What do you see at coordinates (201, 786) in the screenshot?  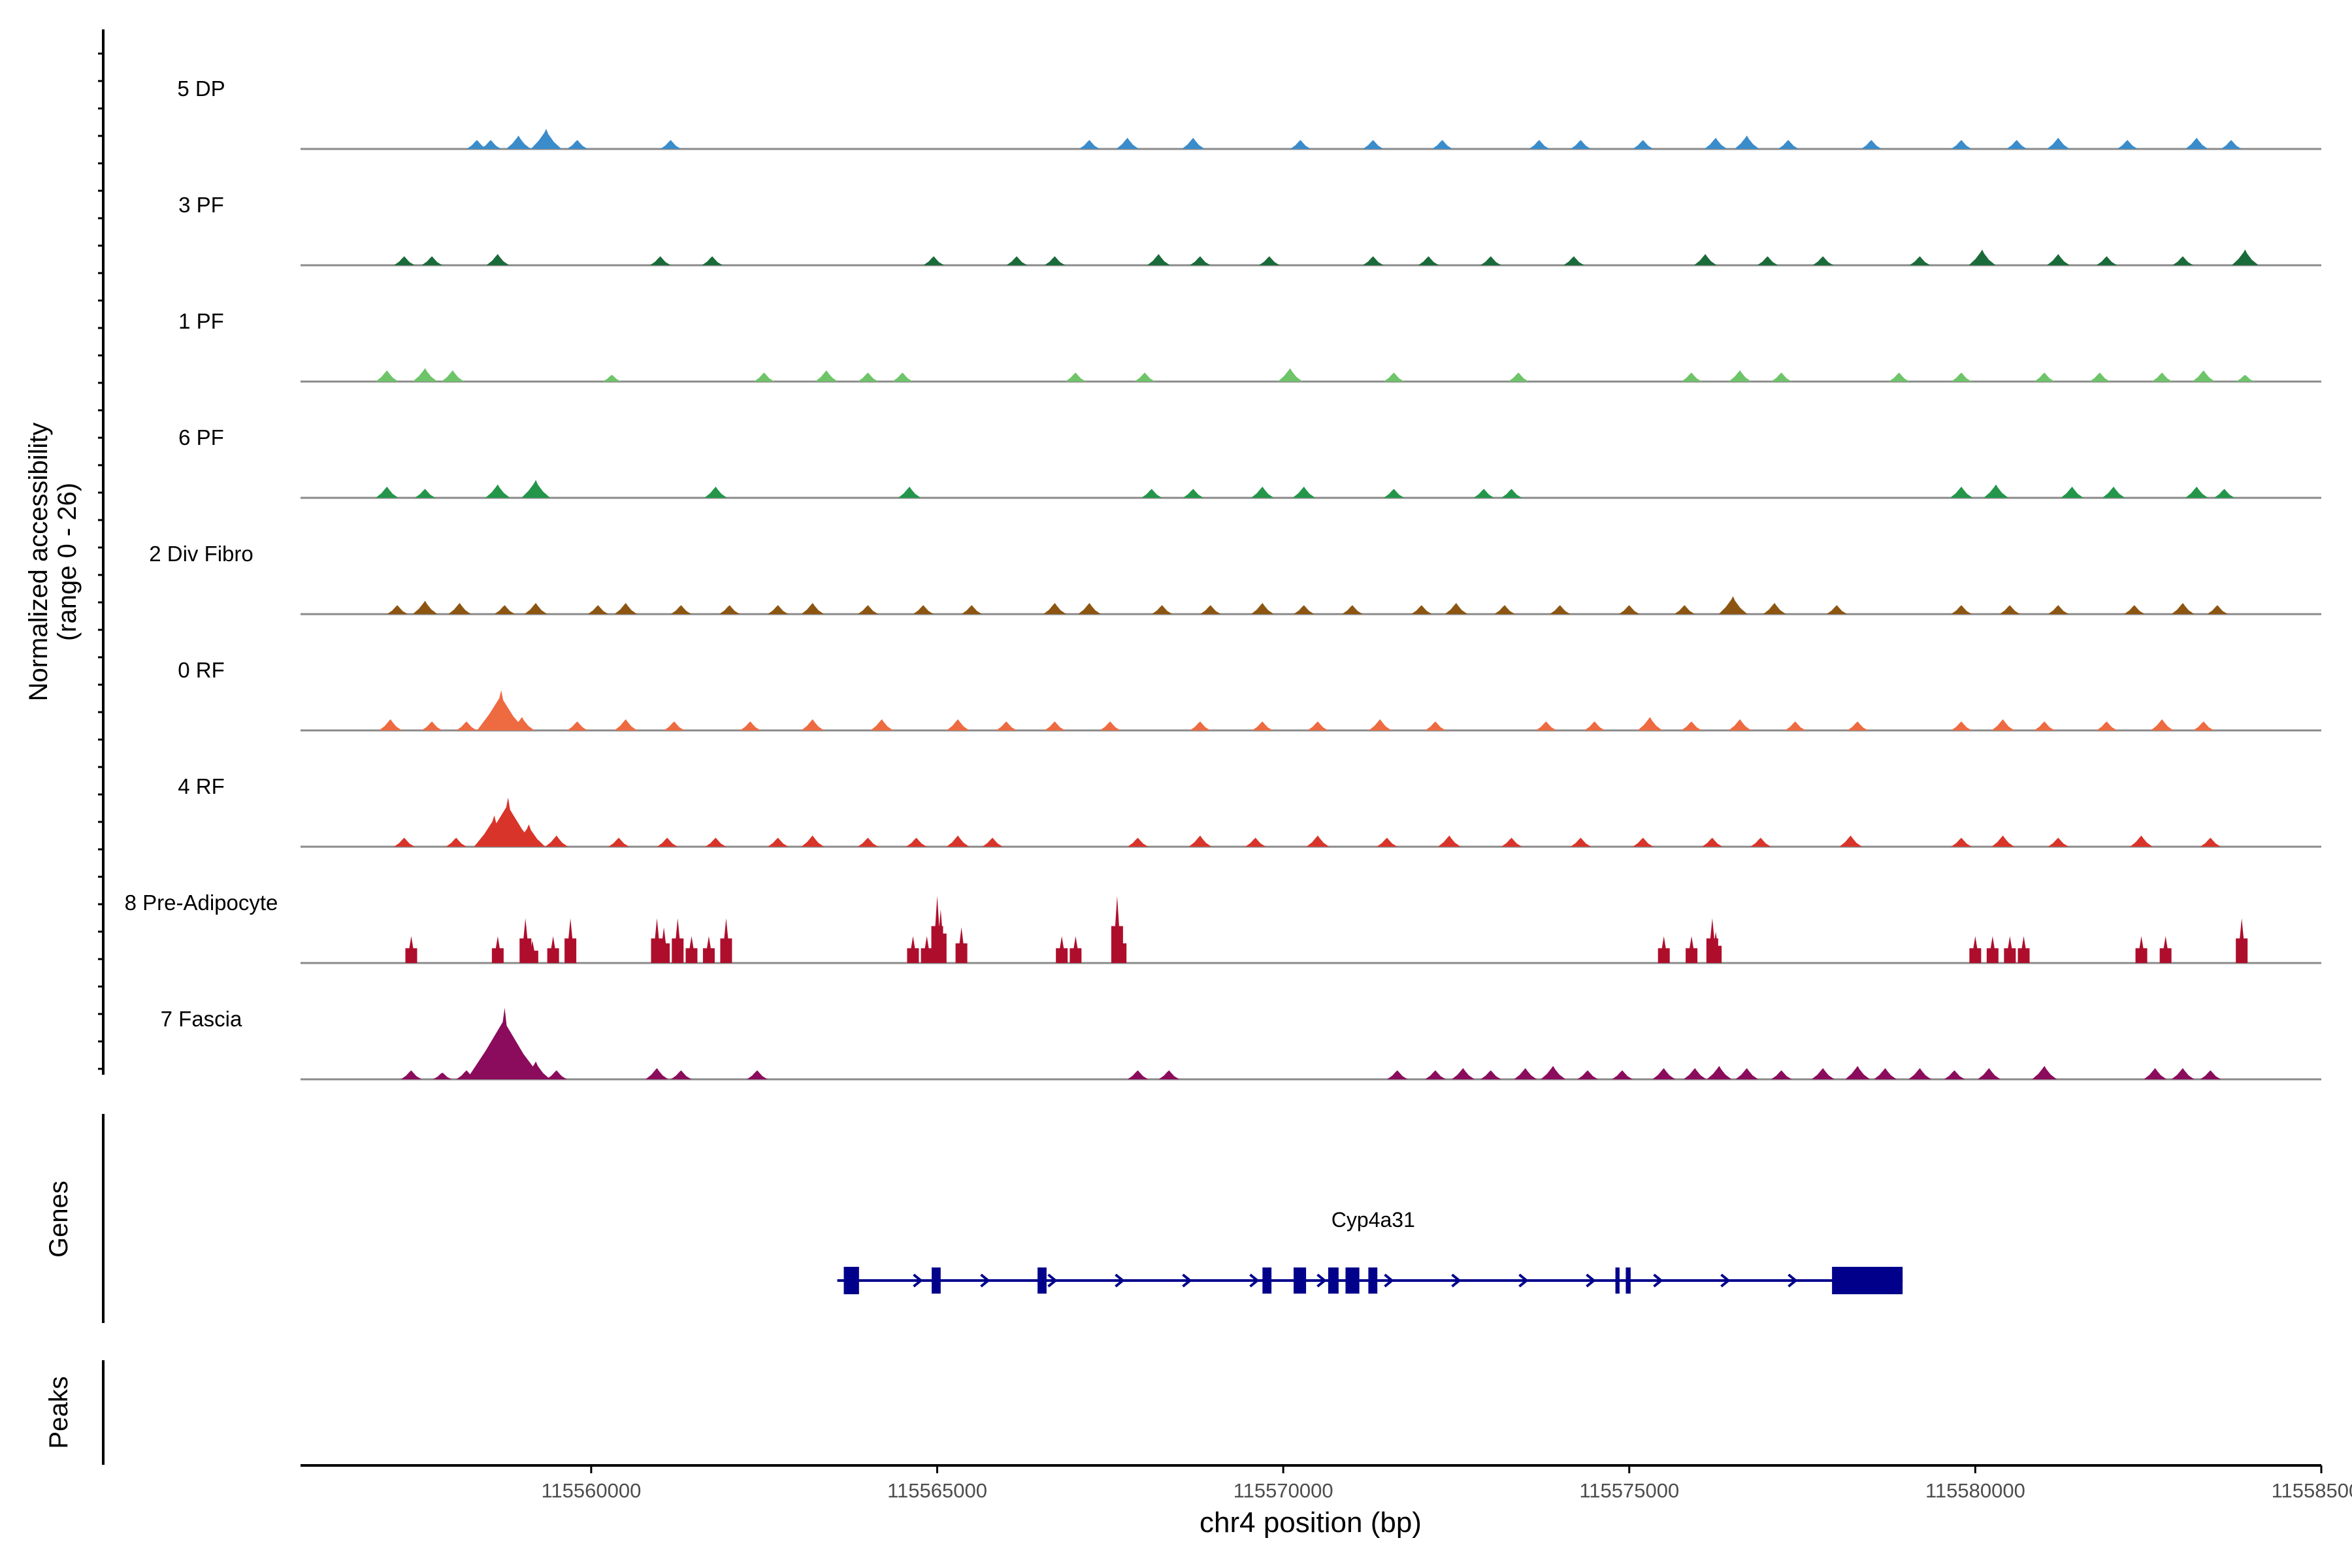 I see `track-label: 4 RF` at bounding box center [201, 786].